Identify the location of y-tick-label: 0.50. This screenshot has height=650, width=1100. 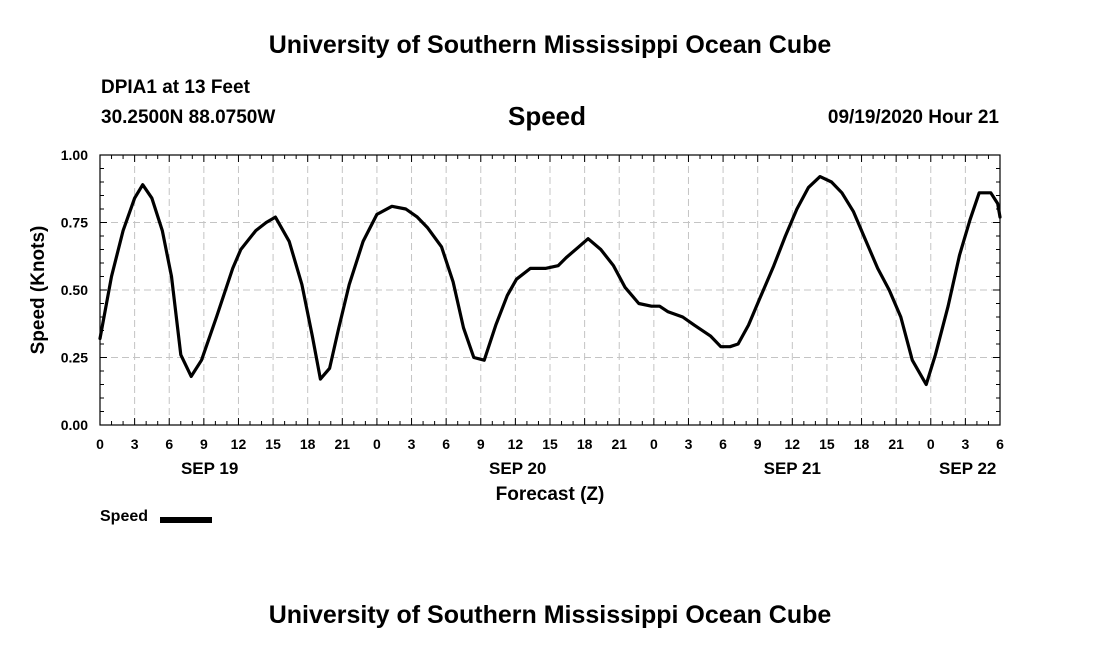
(74, 290).